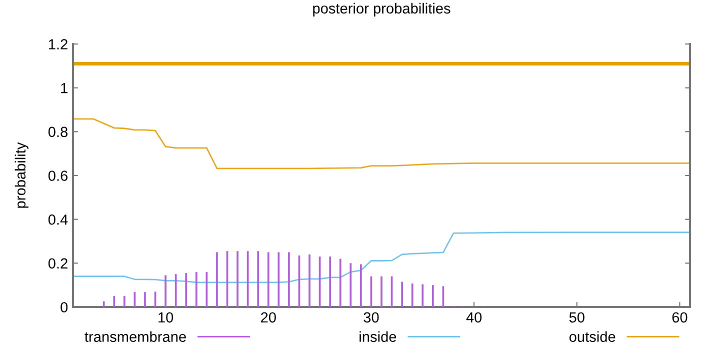 The width and height of the screenshot is (720, 352). I want to click on x-tick-label: 30, so click(371, 317).